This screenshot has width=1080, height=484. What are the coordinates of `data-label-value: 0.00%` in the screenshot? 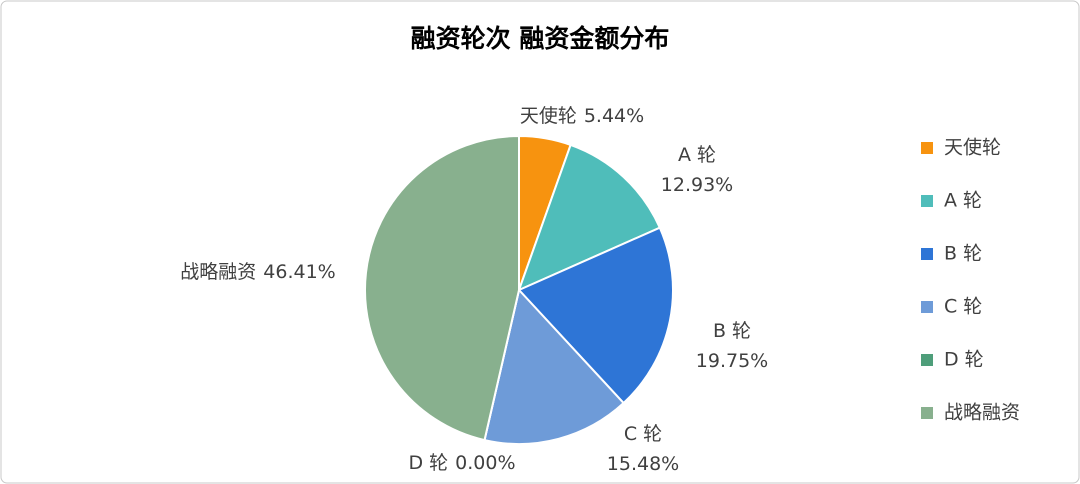 It's located at (485, 463).